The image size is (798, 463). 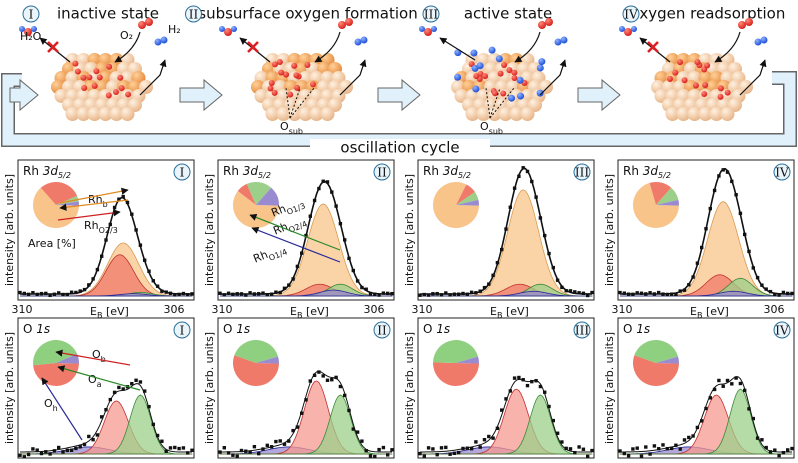 What do you see at coordinates (48, 403) in the screenshot?
I see `annotation-main: O` at bounding box center [48, 403].